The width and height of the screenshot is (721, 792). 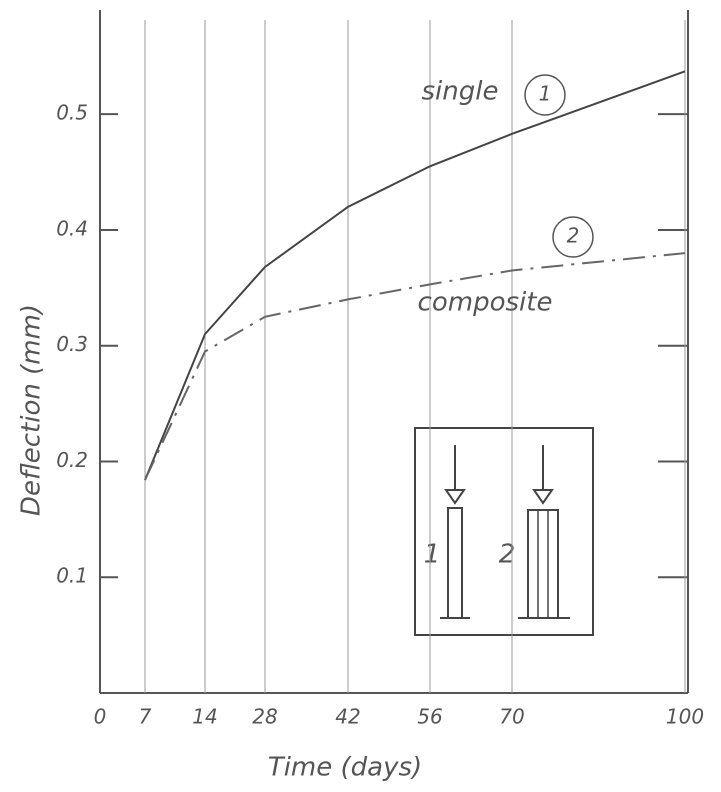 I want to click on x-tick-label: 42, so click(x=347, y=717).